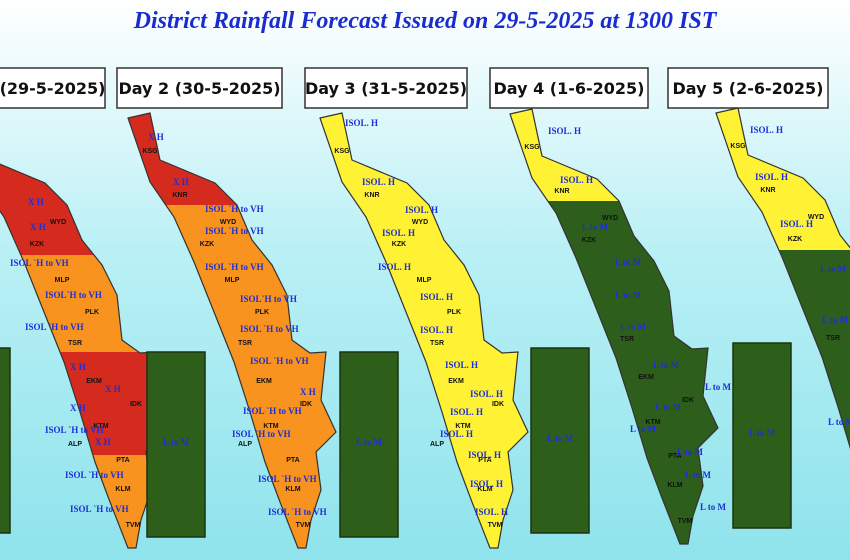  I want to click on district-code: KLM, so click(484, 489).